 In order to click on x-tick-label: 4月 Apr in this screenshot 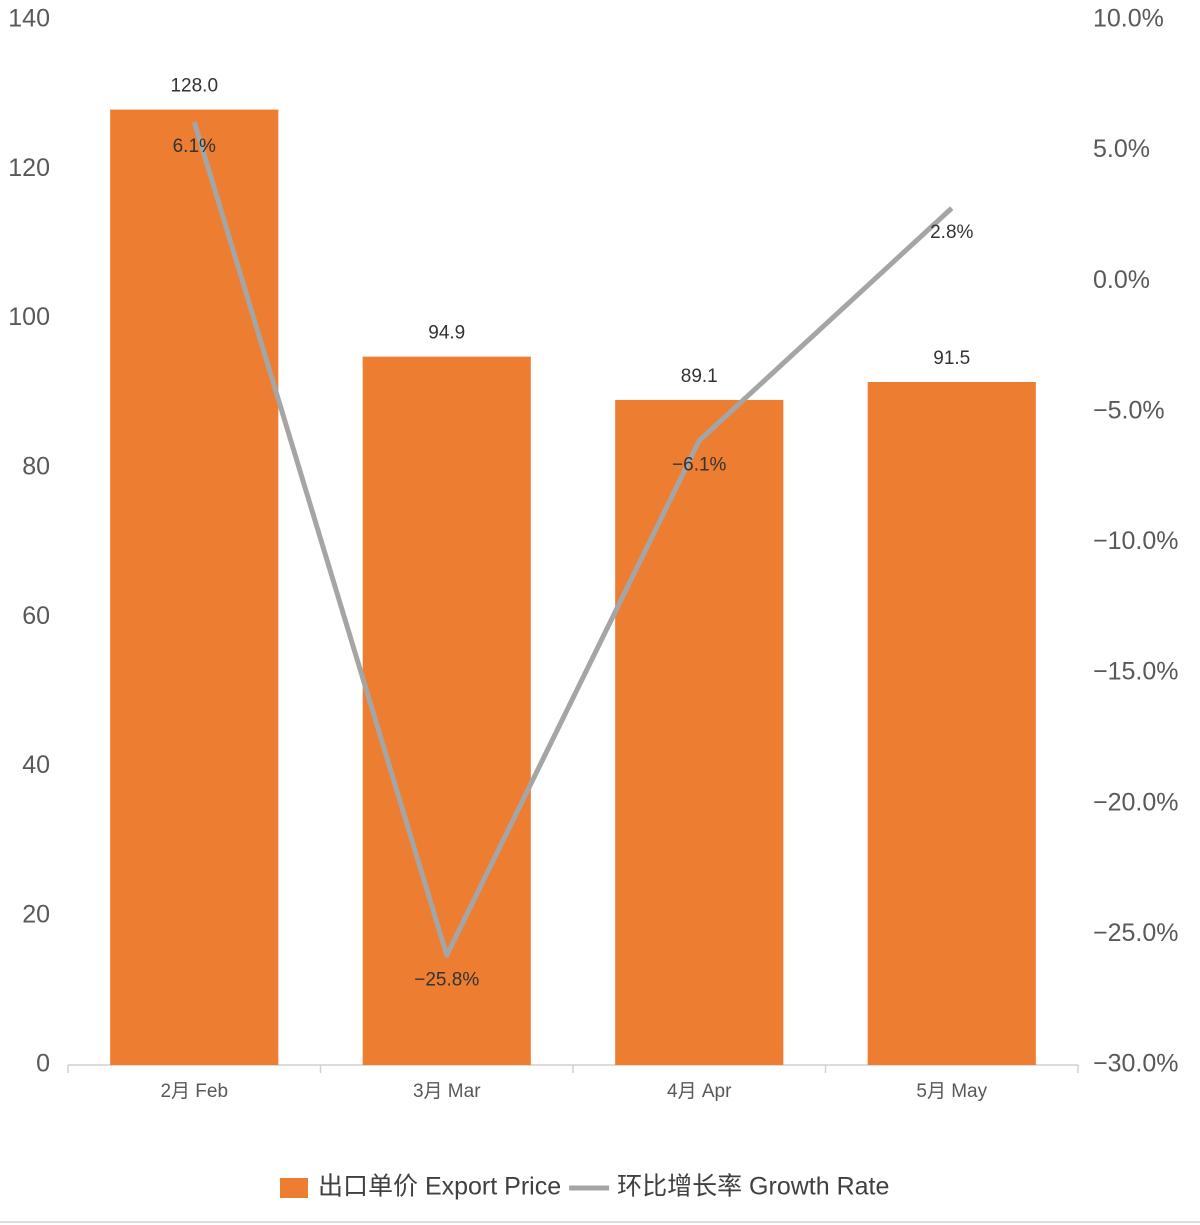, I will do `click(699, 1091)`.